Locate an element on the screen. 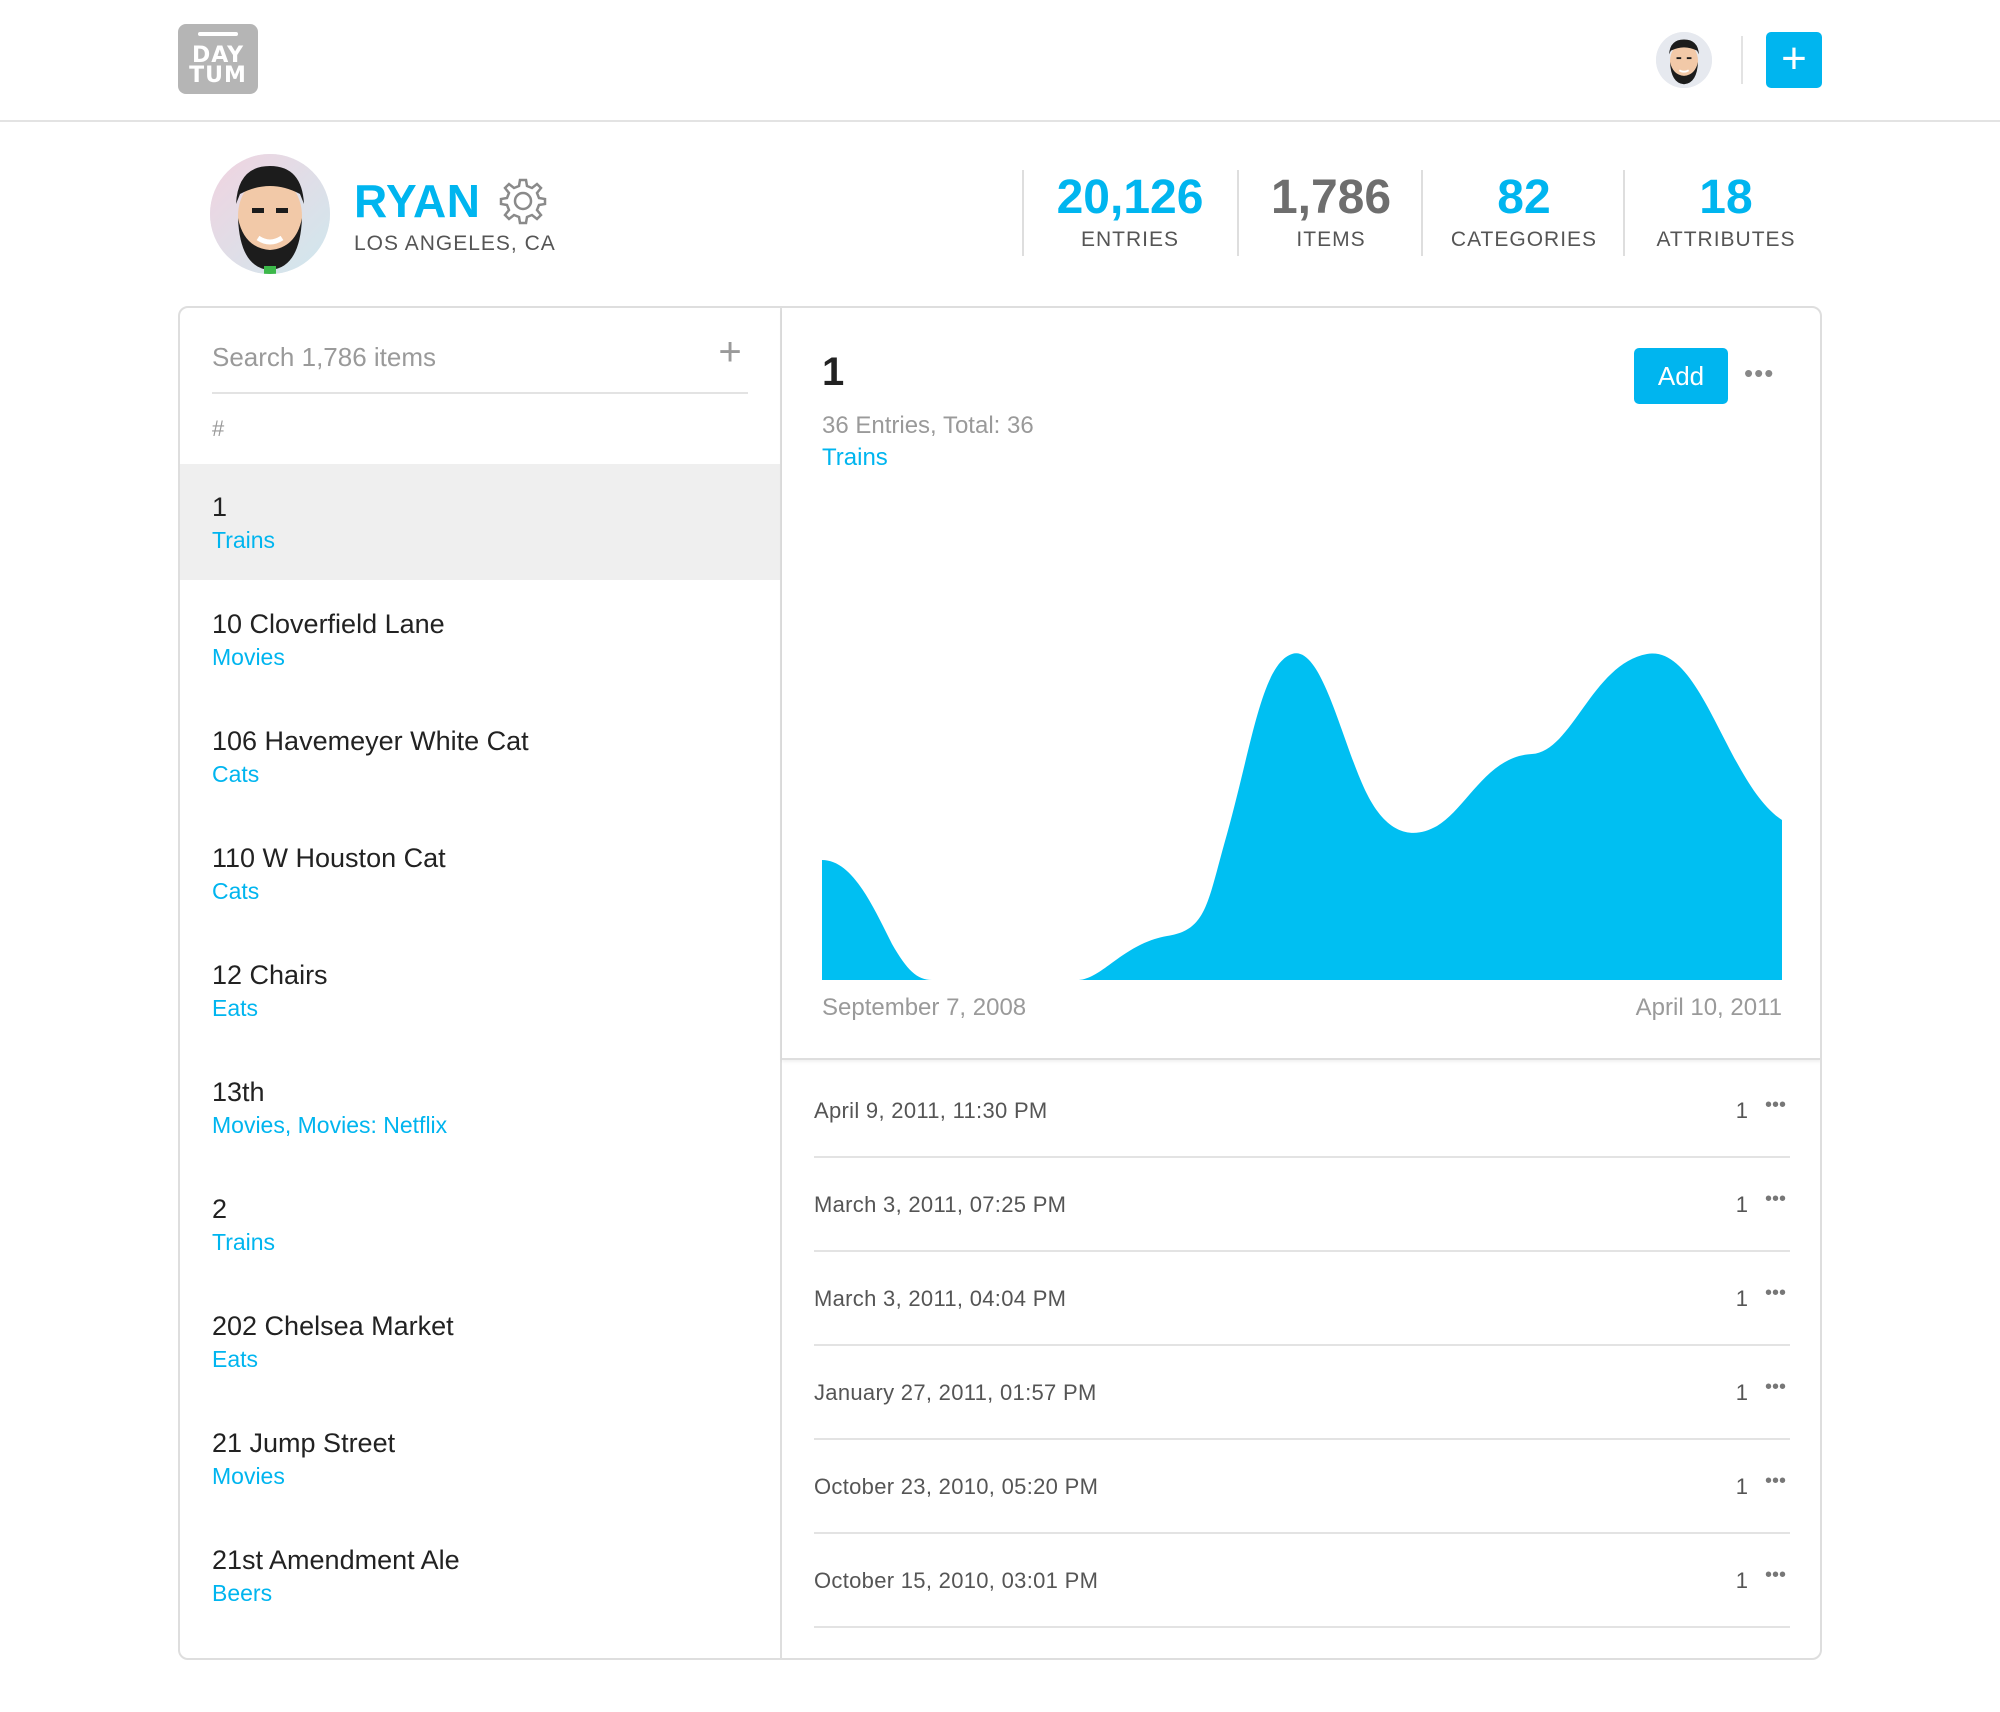 The image size is (2000, 1712). profile-location: LOS ANGELES, CA is located at coordinates (455, 243).